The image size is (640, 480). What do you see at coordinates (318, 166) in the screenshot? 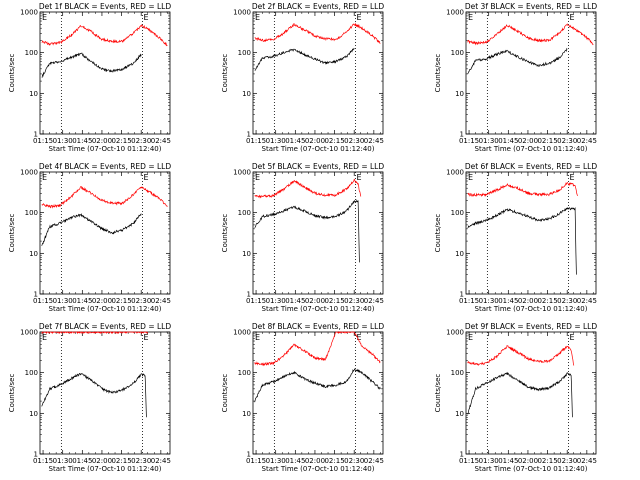
I see `chart-title: Det 5f BLACK = Events, RED = LLD` at bounding box center [318, 166].